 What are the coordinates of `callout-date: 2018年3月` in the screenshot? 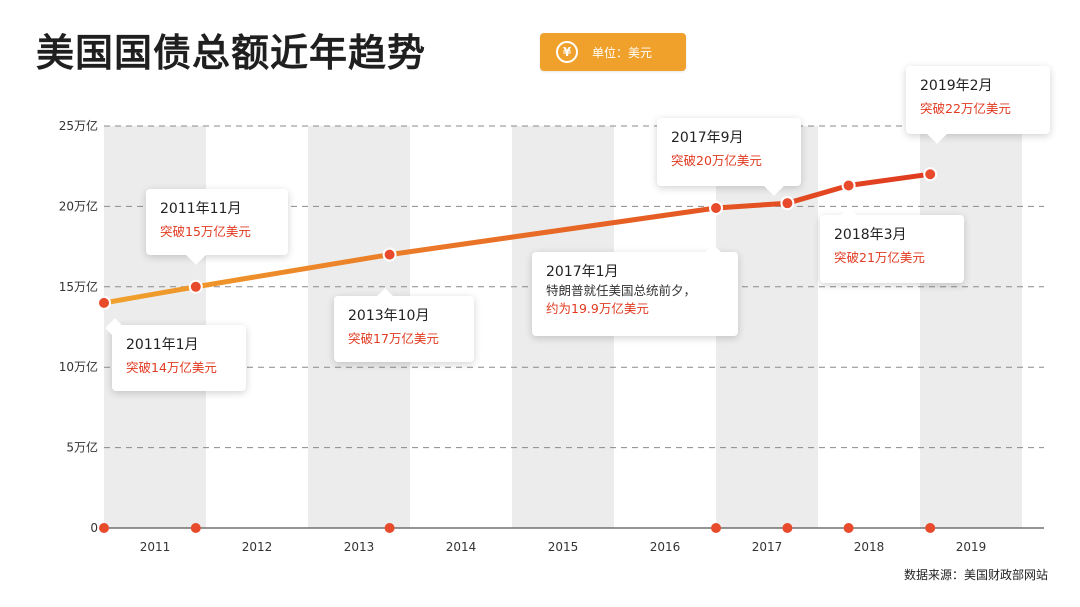 It's located at (870, 235).